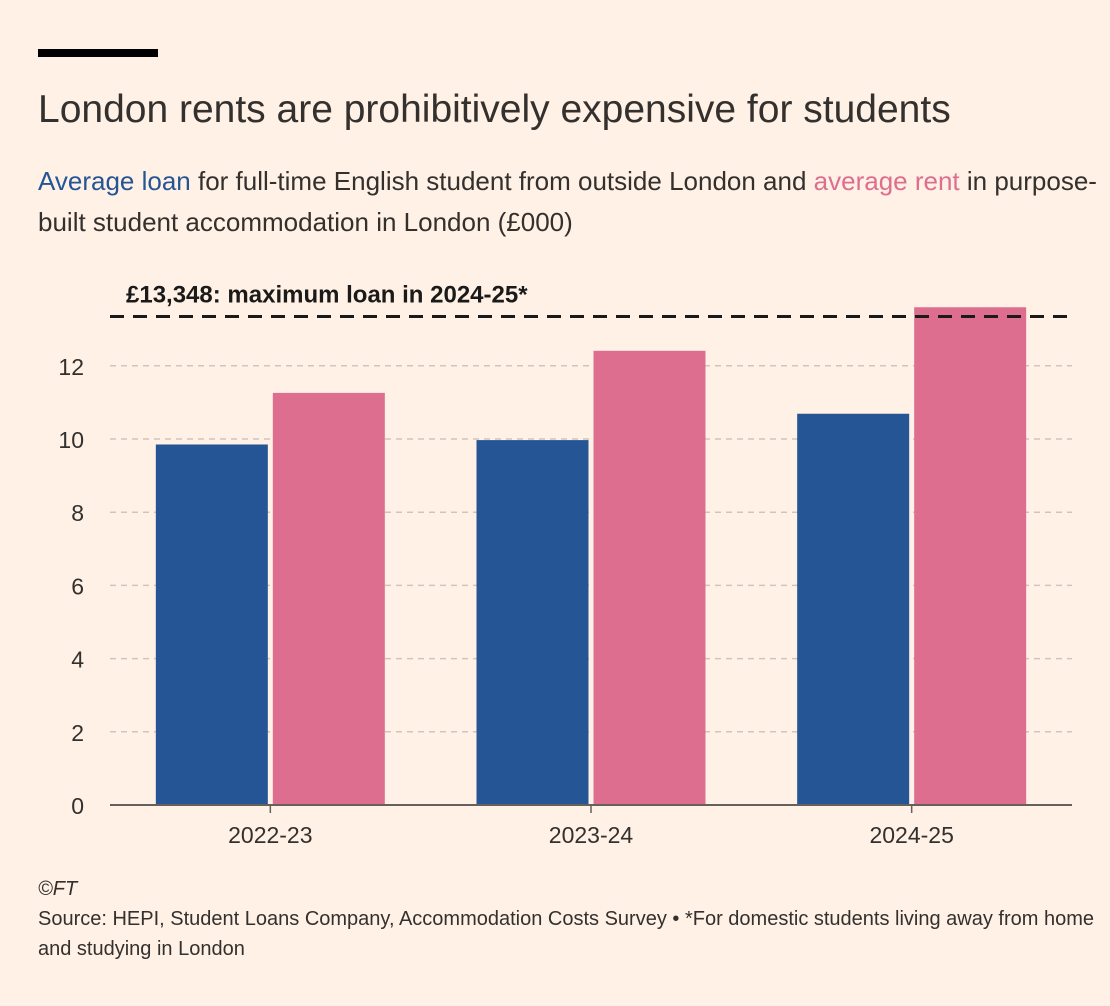  Describe the element at coordinates (327, 294) in the screenshot. I see `max-loan-label: £13,348: maximum loan in 2024-25*` at that location.